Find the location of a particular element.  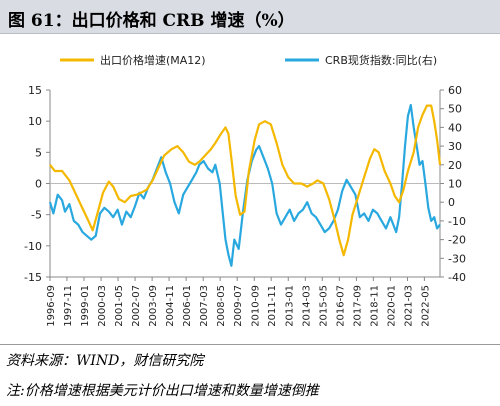

x-tick-label: 2016-07 is located at coordinates (340, 306).